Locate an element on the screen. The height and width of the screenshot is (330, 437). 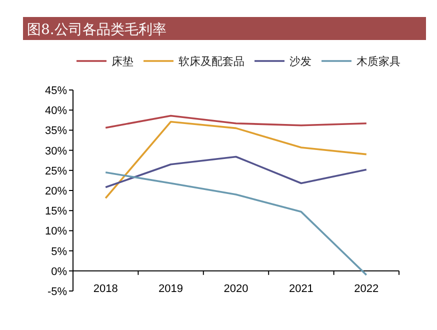
y-tick-label: -5% is located at coordinates (57, 292).